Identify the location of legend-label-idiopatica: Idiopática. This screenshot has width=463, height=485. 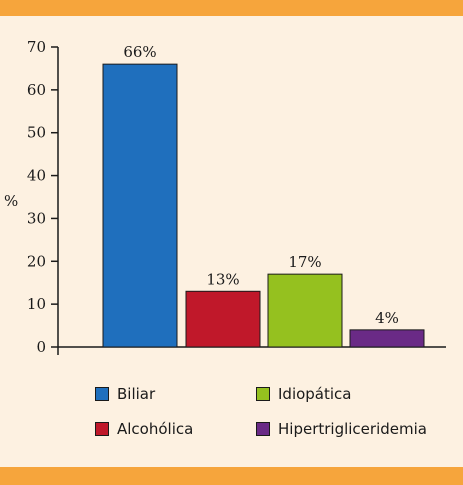
(315, 394).